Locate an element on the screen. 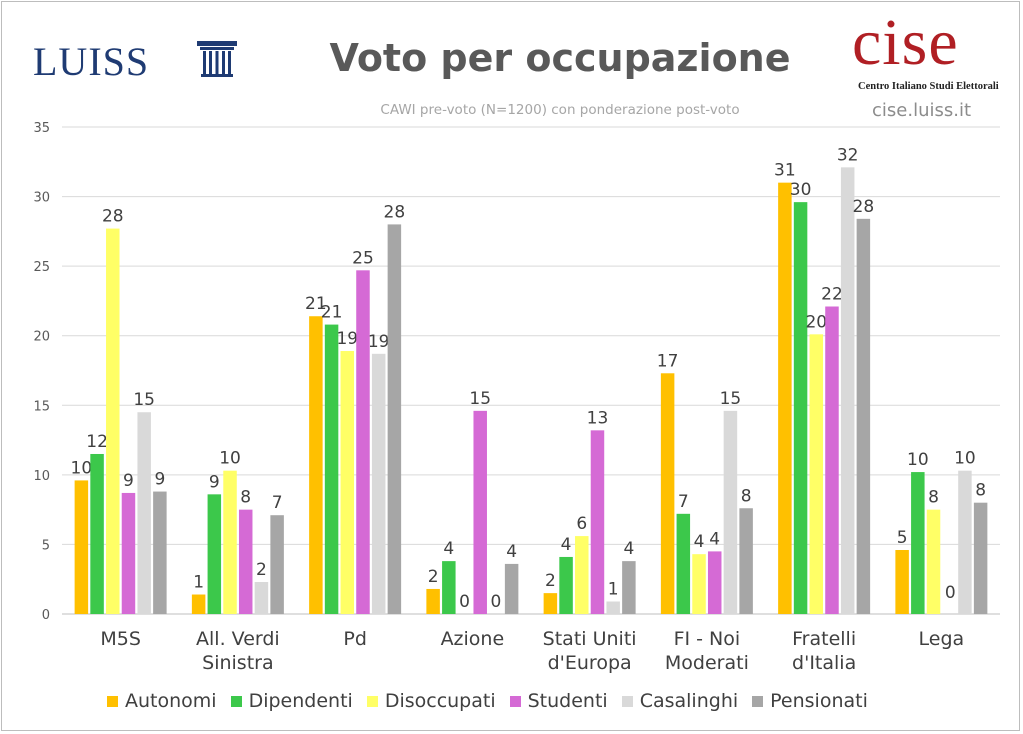  data-label: 17 is located at coordinates (668, 361).